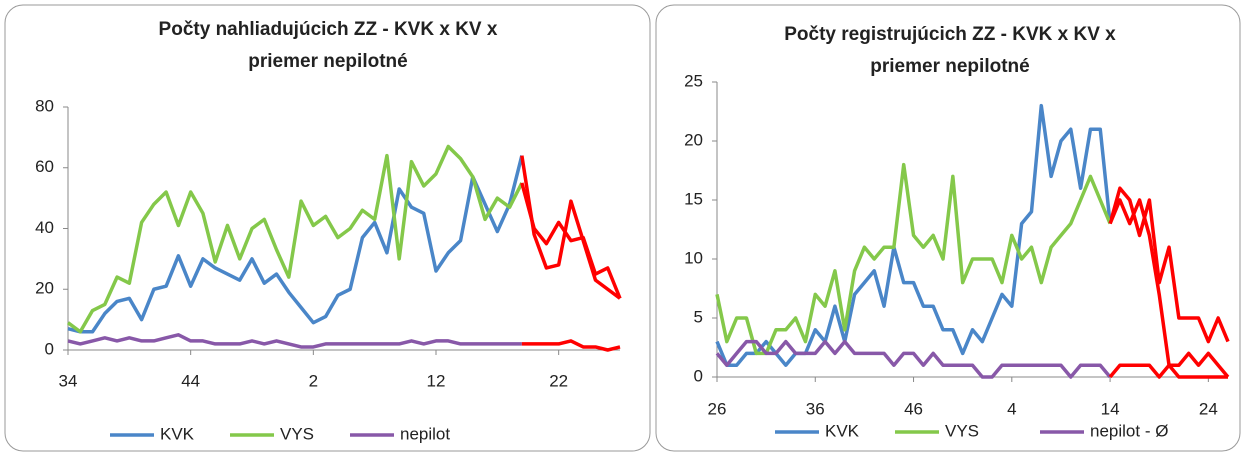 The height and width of the screenshot is (460, 1245). What do you see at coordinates (1110, 408) in the screenshot?
I see `x-tick-label: 14` at bounding box center [1110, 408].